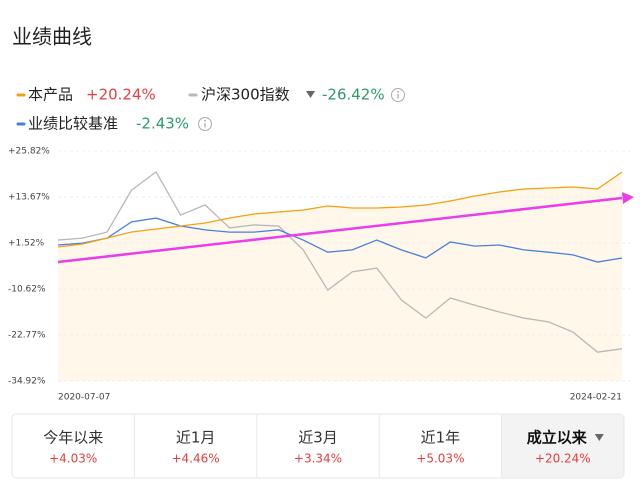 This screenshot has width=644, height=481. I want to click on annotation-arrow, so click(340, 230).